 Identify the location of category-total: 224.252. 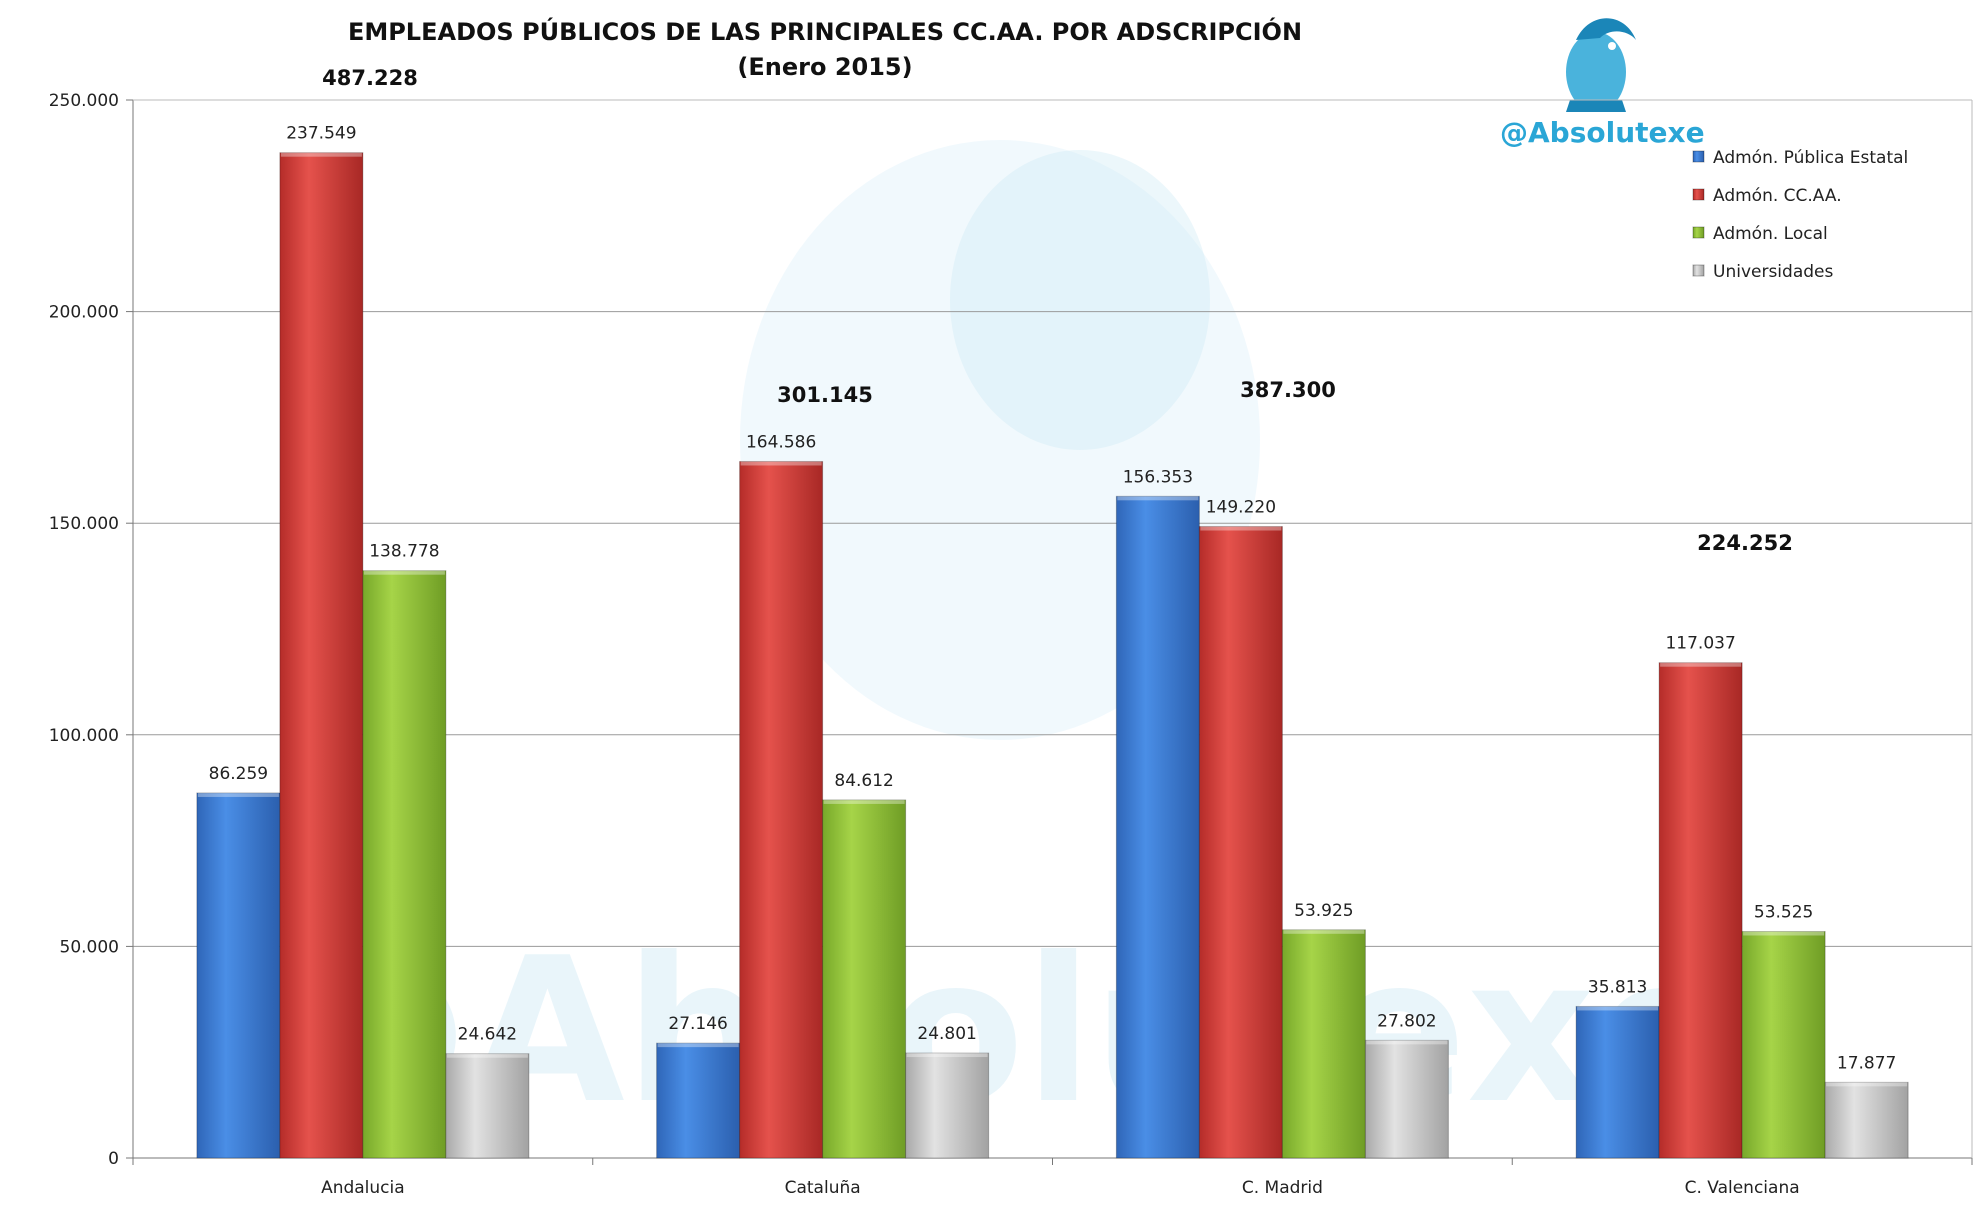
(1745, 543).